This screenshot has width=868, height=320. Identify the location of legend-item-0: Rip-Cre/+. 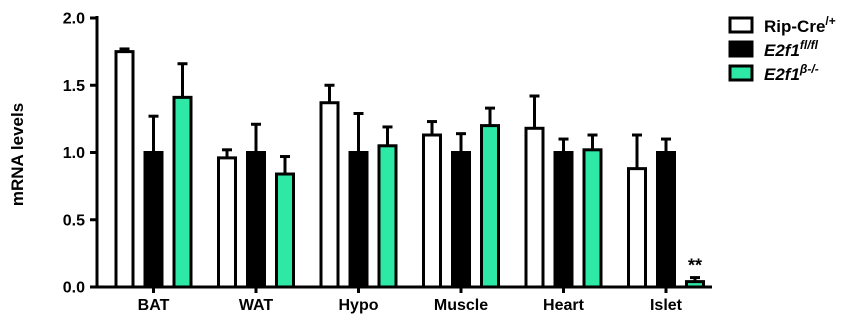
(782, 25).